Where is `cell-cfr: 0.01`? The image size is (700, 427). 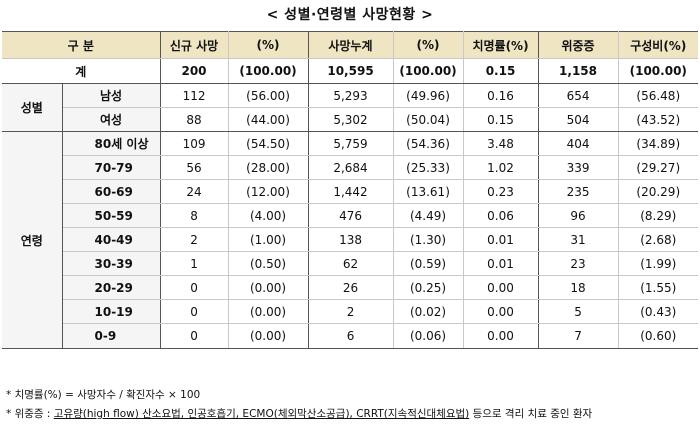
cell-cfr: 0.01 is located at coordinates (501, 263).